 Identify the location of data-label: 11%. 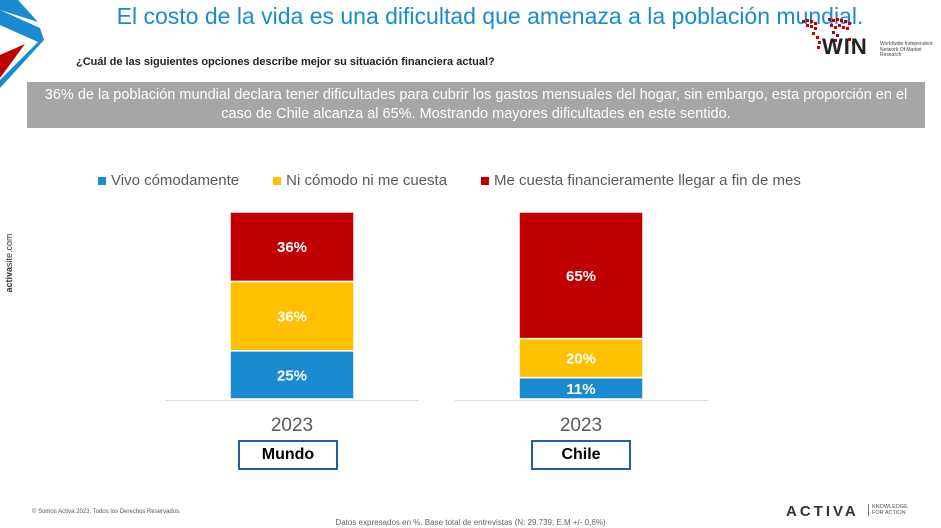
(580, 389).